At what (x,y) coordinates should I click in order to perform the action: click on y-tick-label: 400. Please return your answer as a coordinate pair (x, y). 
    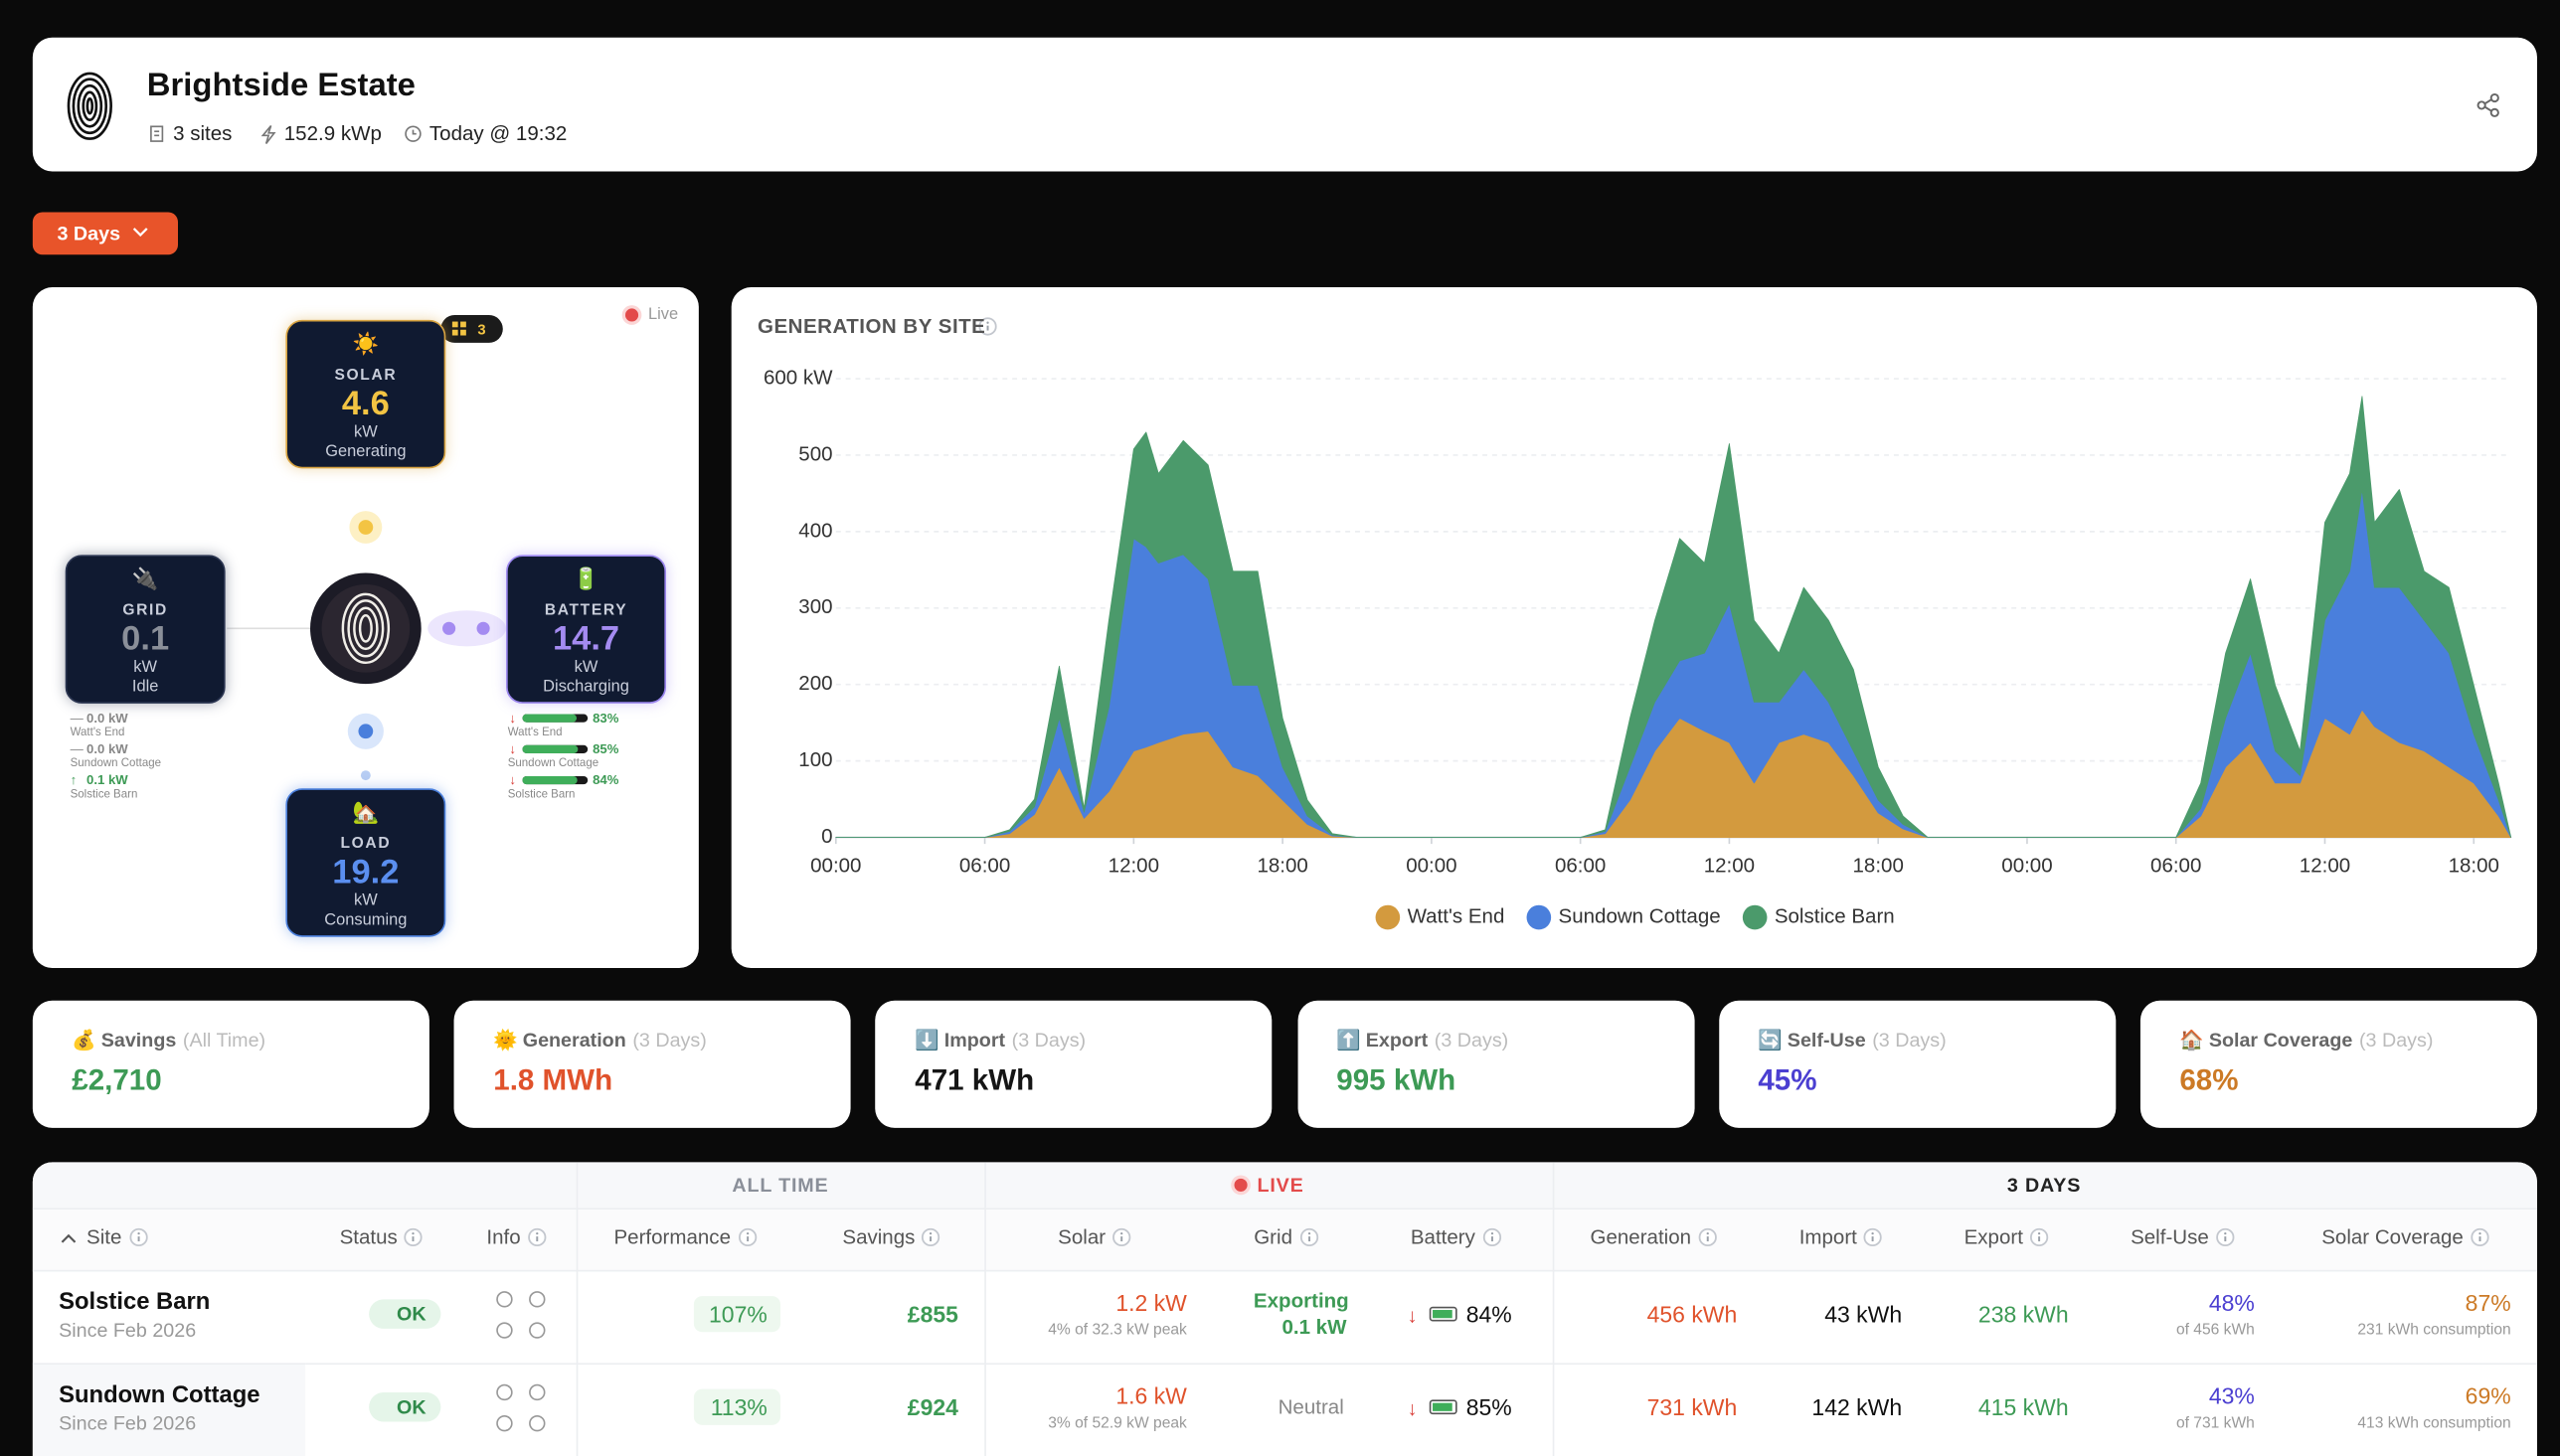
    Looking at the image, I should click on (815, 530).